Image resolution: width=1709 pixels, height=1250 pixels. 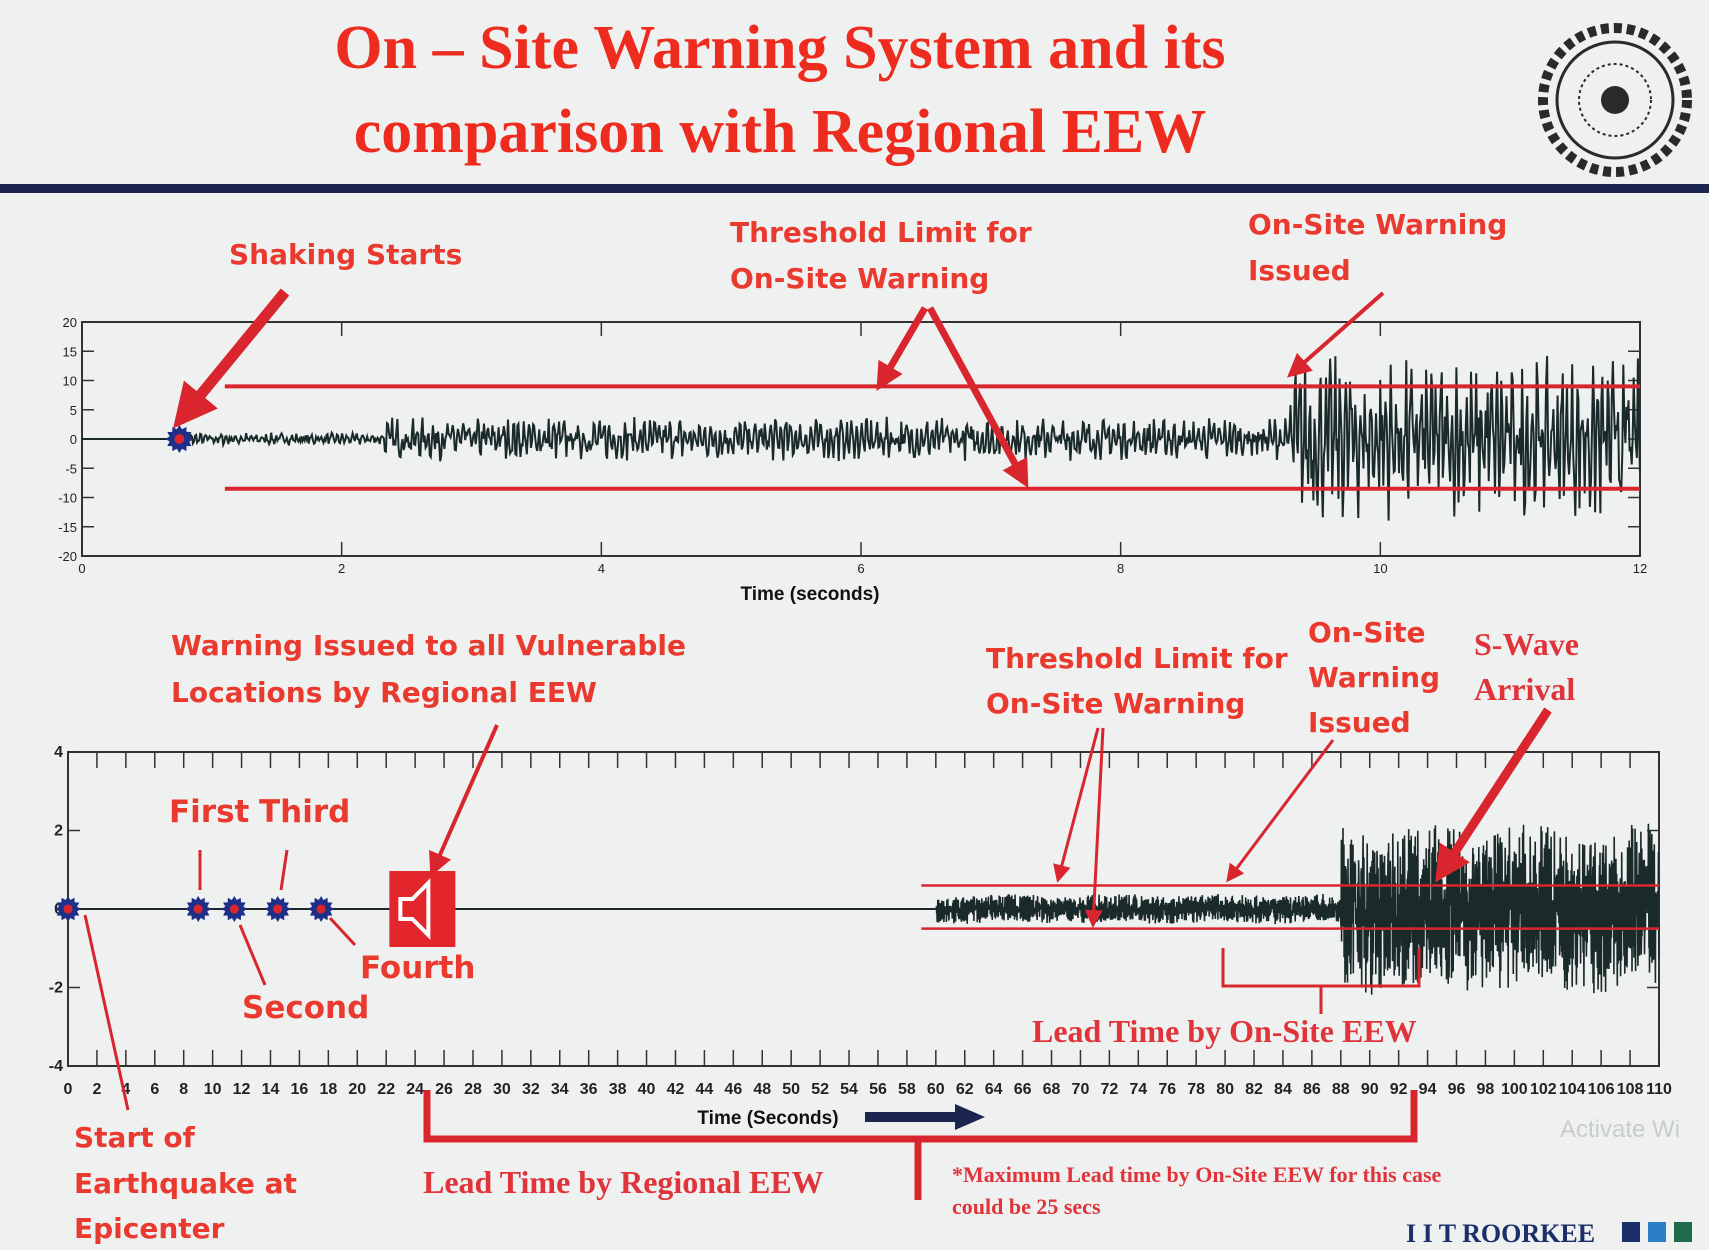 What do you see at coordinates (305, 1008) in the screenshot?
I see `label-second: Second` at bounding box center [305, 1008].